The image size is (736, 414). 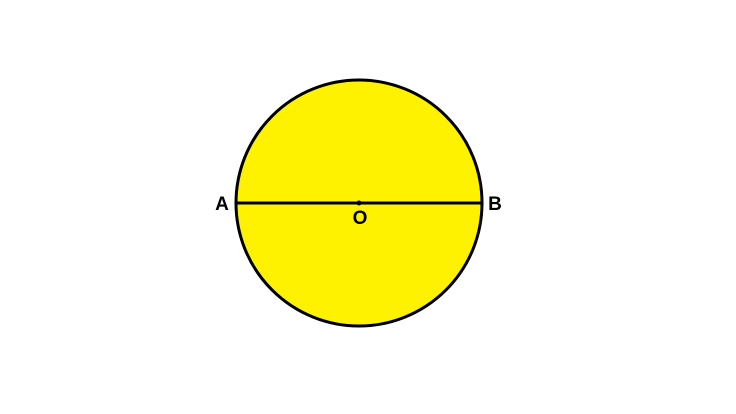 What do you see at coordinates (360, 218) in the screenshot?
I see `point-label-o: O` at bounding box center [360, 218].